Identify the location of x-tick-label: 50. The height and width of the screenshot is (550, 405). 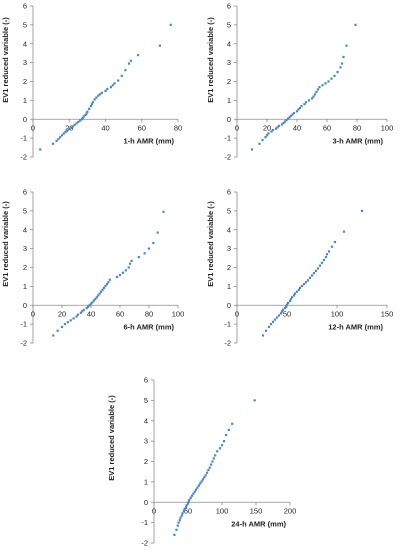
(188, 510).